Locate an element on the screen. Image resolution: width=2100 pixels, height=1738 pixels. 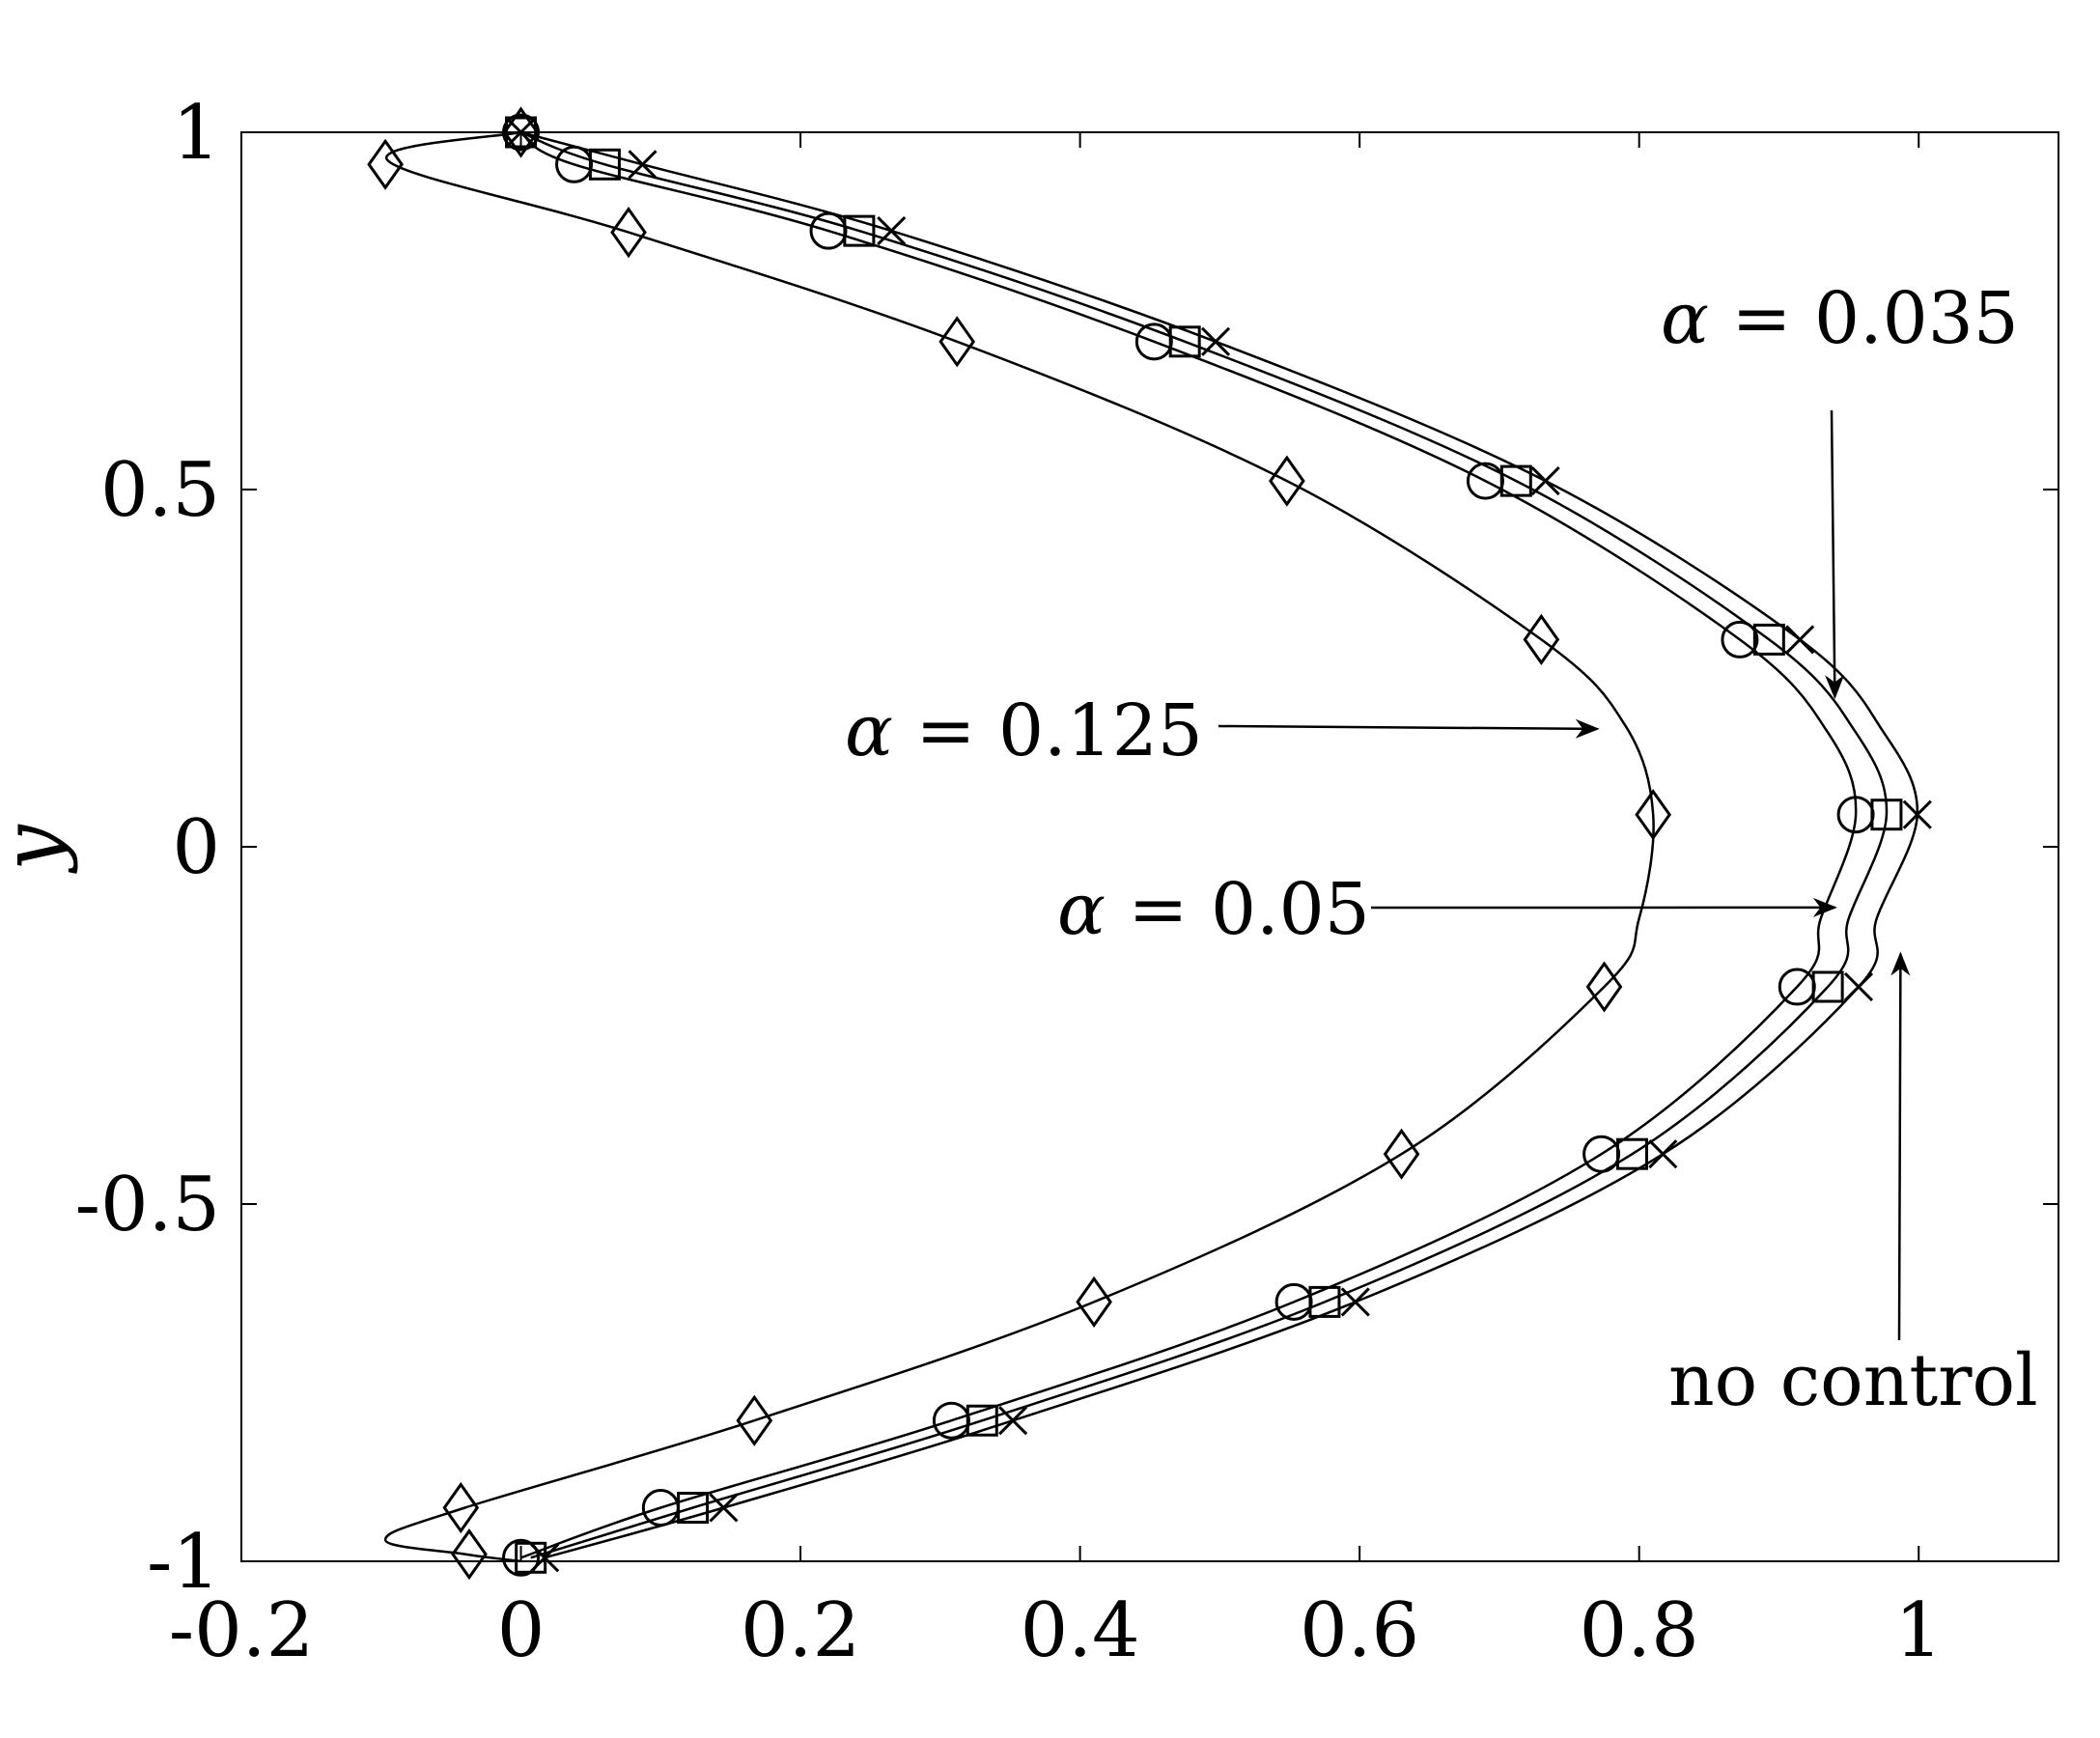
y-tick-label: 1 is located at coordinates (196, 134).